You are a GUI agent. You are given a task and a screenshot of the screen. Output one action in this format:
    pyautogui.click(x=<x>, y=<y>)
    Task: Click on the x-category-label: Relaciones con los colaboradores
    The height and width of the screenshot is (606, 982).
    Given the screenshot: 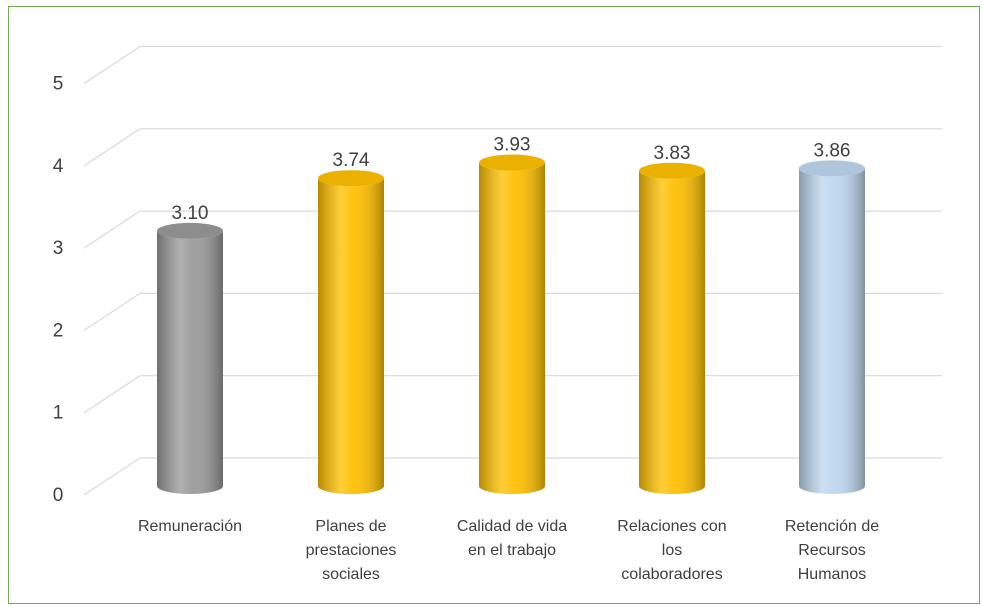 What is the action you would take?
    pyautogui.click(x=671, y=550)
    